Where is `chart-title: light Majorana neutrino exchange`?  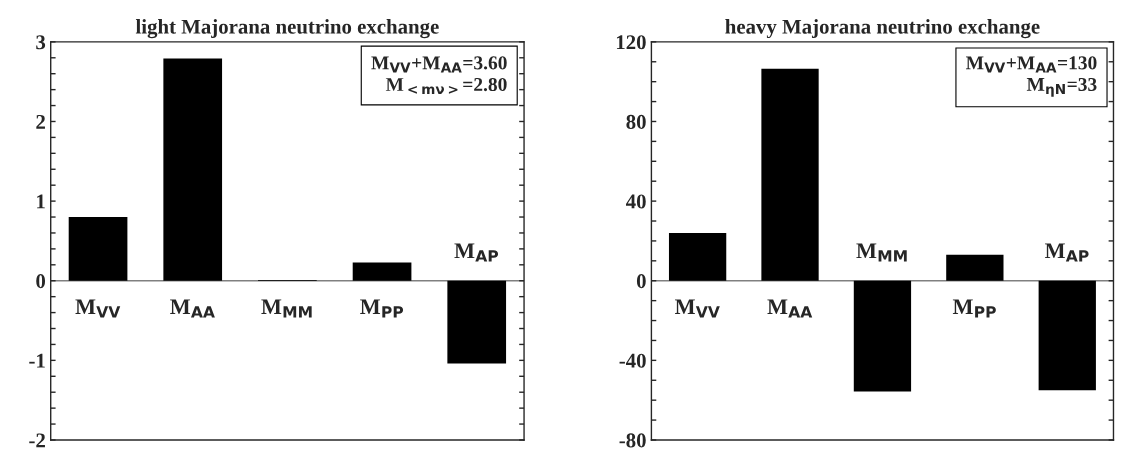 chart-title: light Majorana neutrino exchange is located at coordinates (287, 29).